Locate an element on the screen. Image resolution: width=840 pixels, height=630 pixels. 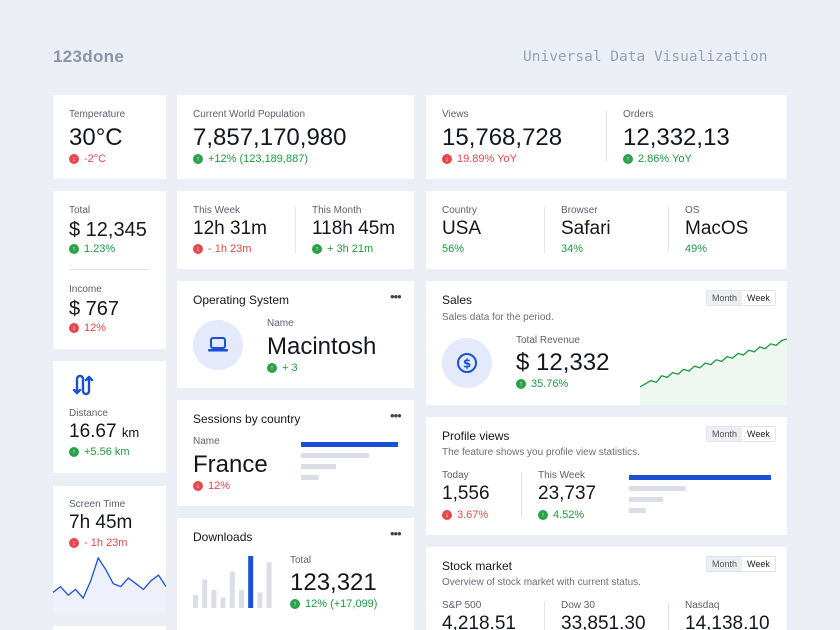
orders-label: Orders is located at coordinates (638, 114).